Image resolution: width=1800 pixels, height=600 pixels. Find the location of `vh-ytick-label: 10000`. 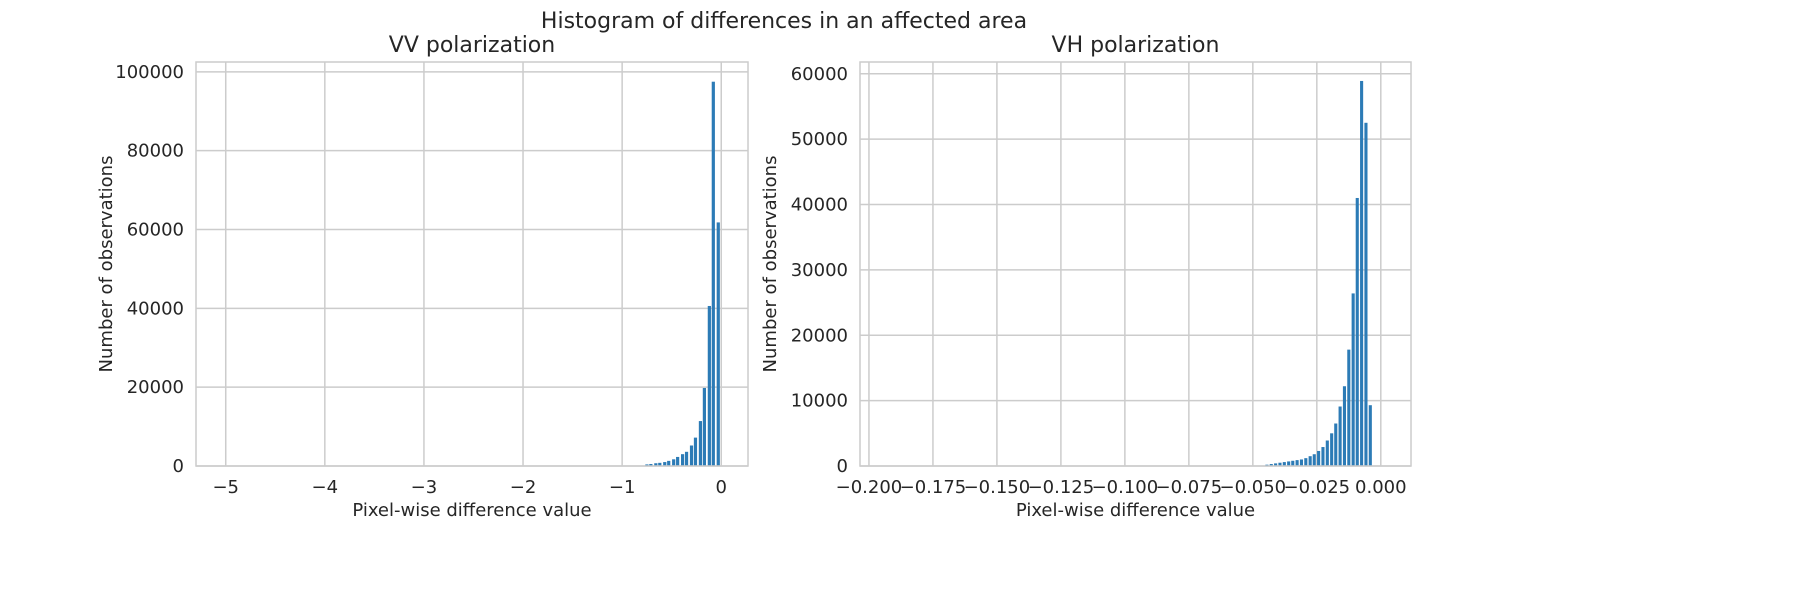

vh-ytick-label: 10000 is located at coordinates (819, 401).